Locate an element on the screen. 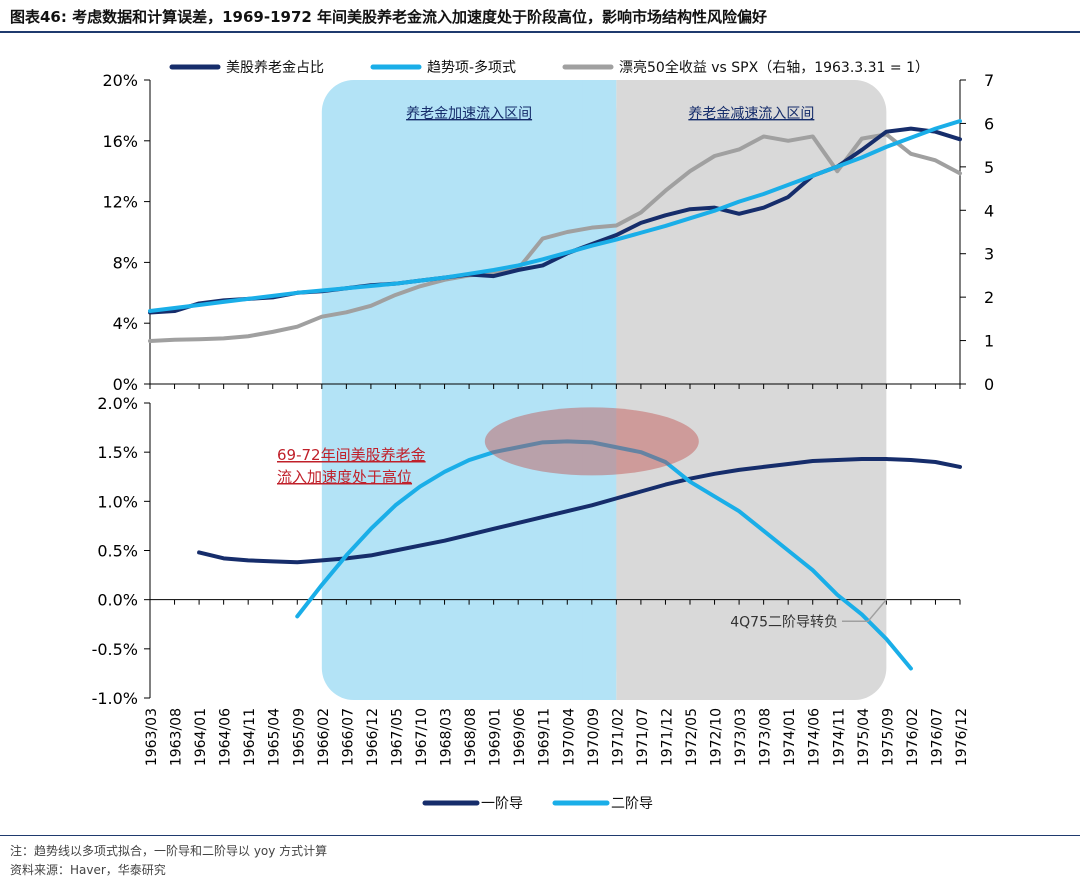 This screenshot has height=883, width=1080. bottom-y-tick-label: 0.0% is located at coordinates (117, 600).